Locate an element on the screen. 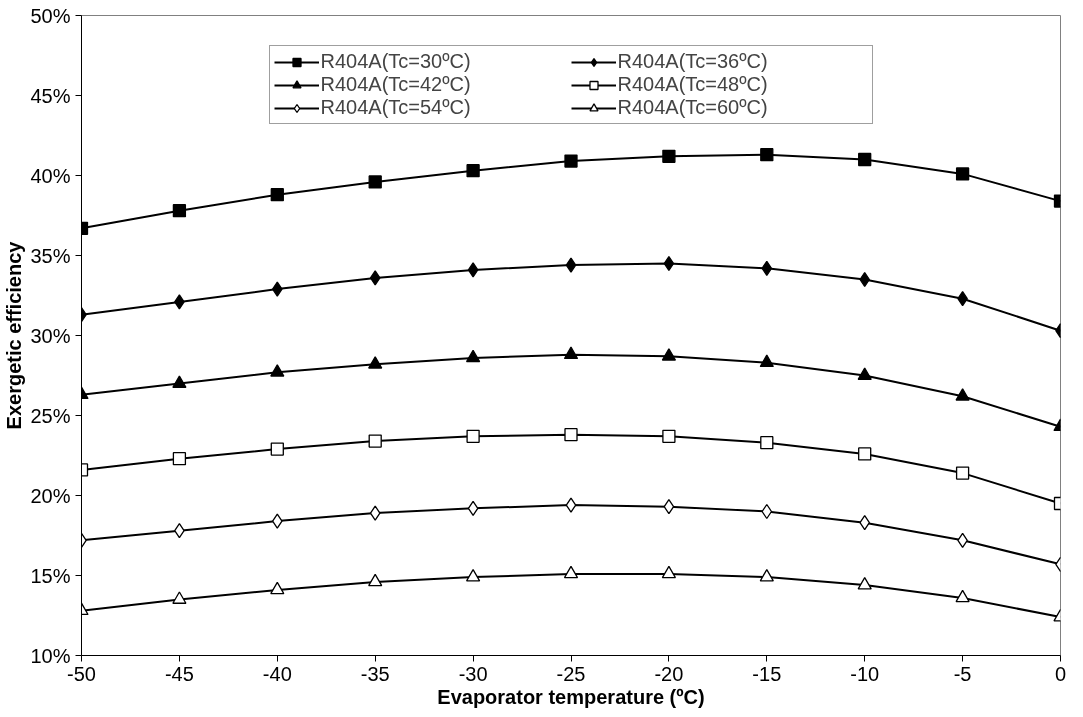 The width and height of the screenshot is (1083, 717). y-tick-label: 15% is located at coordinates (50, 575).